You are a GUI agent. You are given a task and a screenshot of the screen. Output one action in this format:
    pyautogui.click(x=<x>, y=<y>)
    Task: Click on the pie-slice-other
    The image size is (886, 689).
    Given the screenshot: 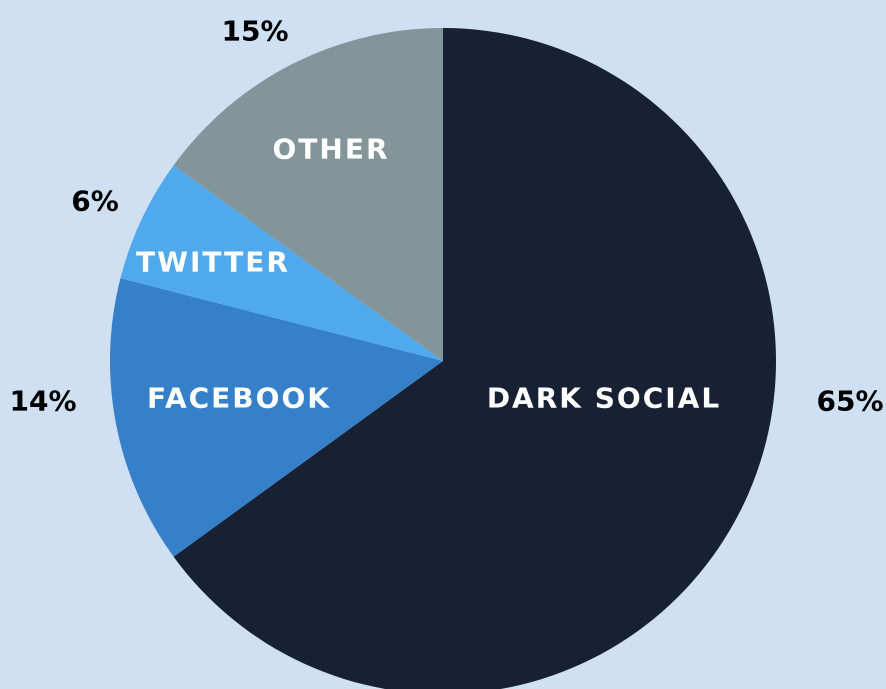 What is the action you would take?
    pyautogui.click(x=308, y=194)
    